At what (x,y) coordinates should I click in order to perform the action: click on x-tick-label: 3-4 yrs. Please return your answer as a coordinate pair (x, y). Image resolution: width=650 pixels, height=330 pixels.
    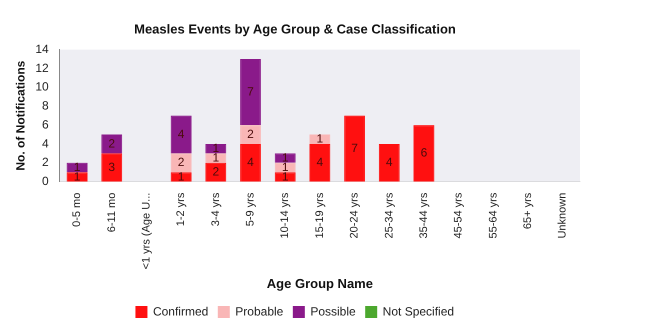
    Looking at the image, I should click on (216, 209).